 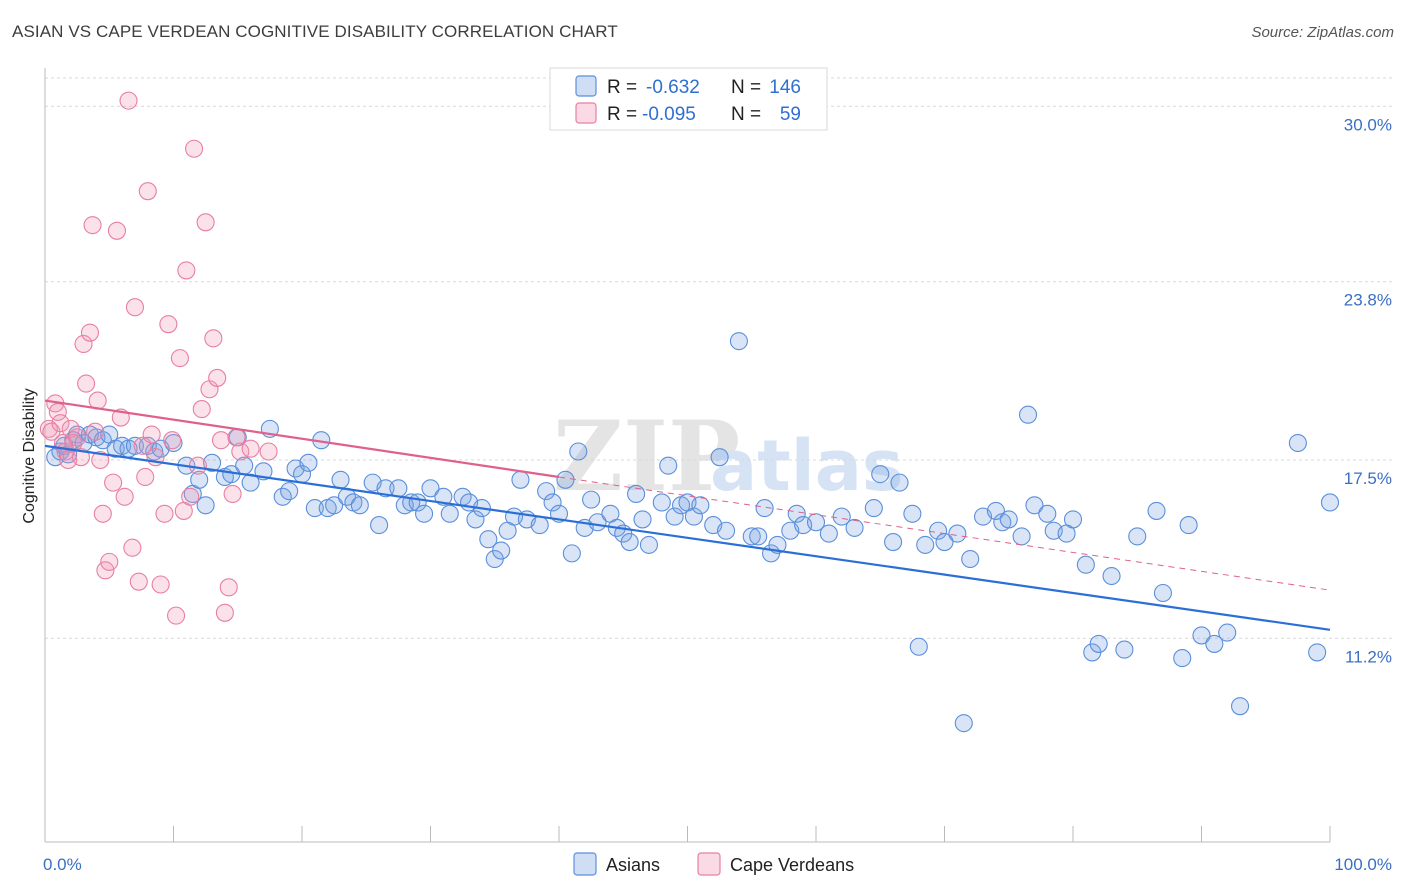 I want to click on y-tick-label: 17.5%, so click(x=1368, y=478).